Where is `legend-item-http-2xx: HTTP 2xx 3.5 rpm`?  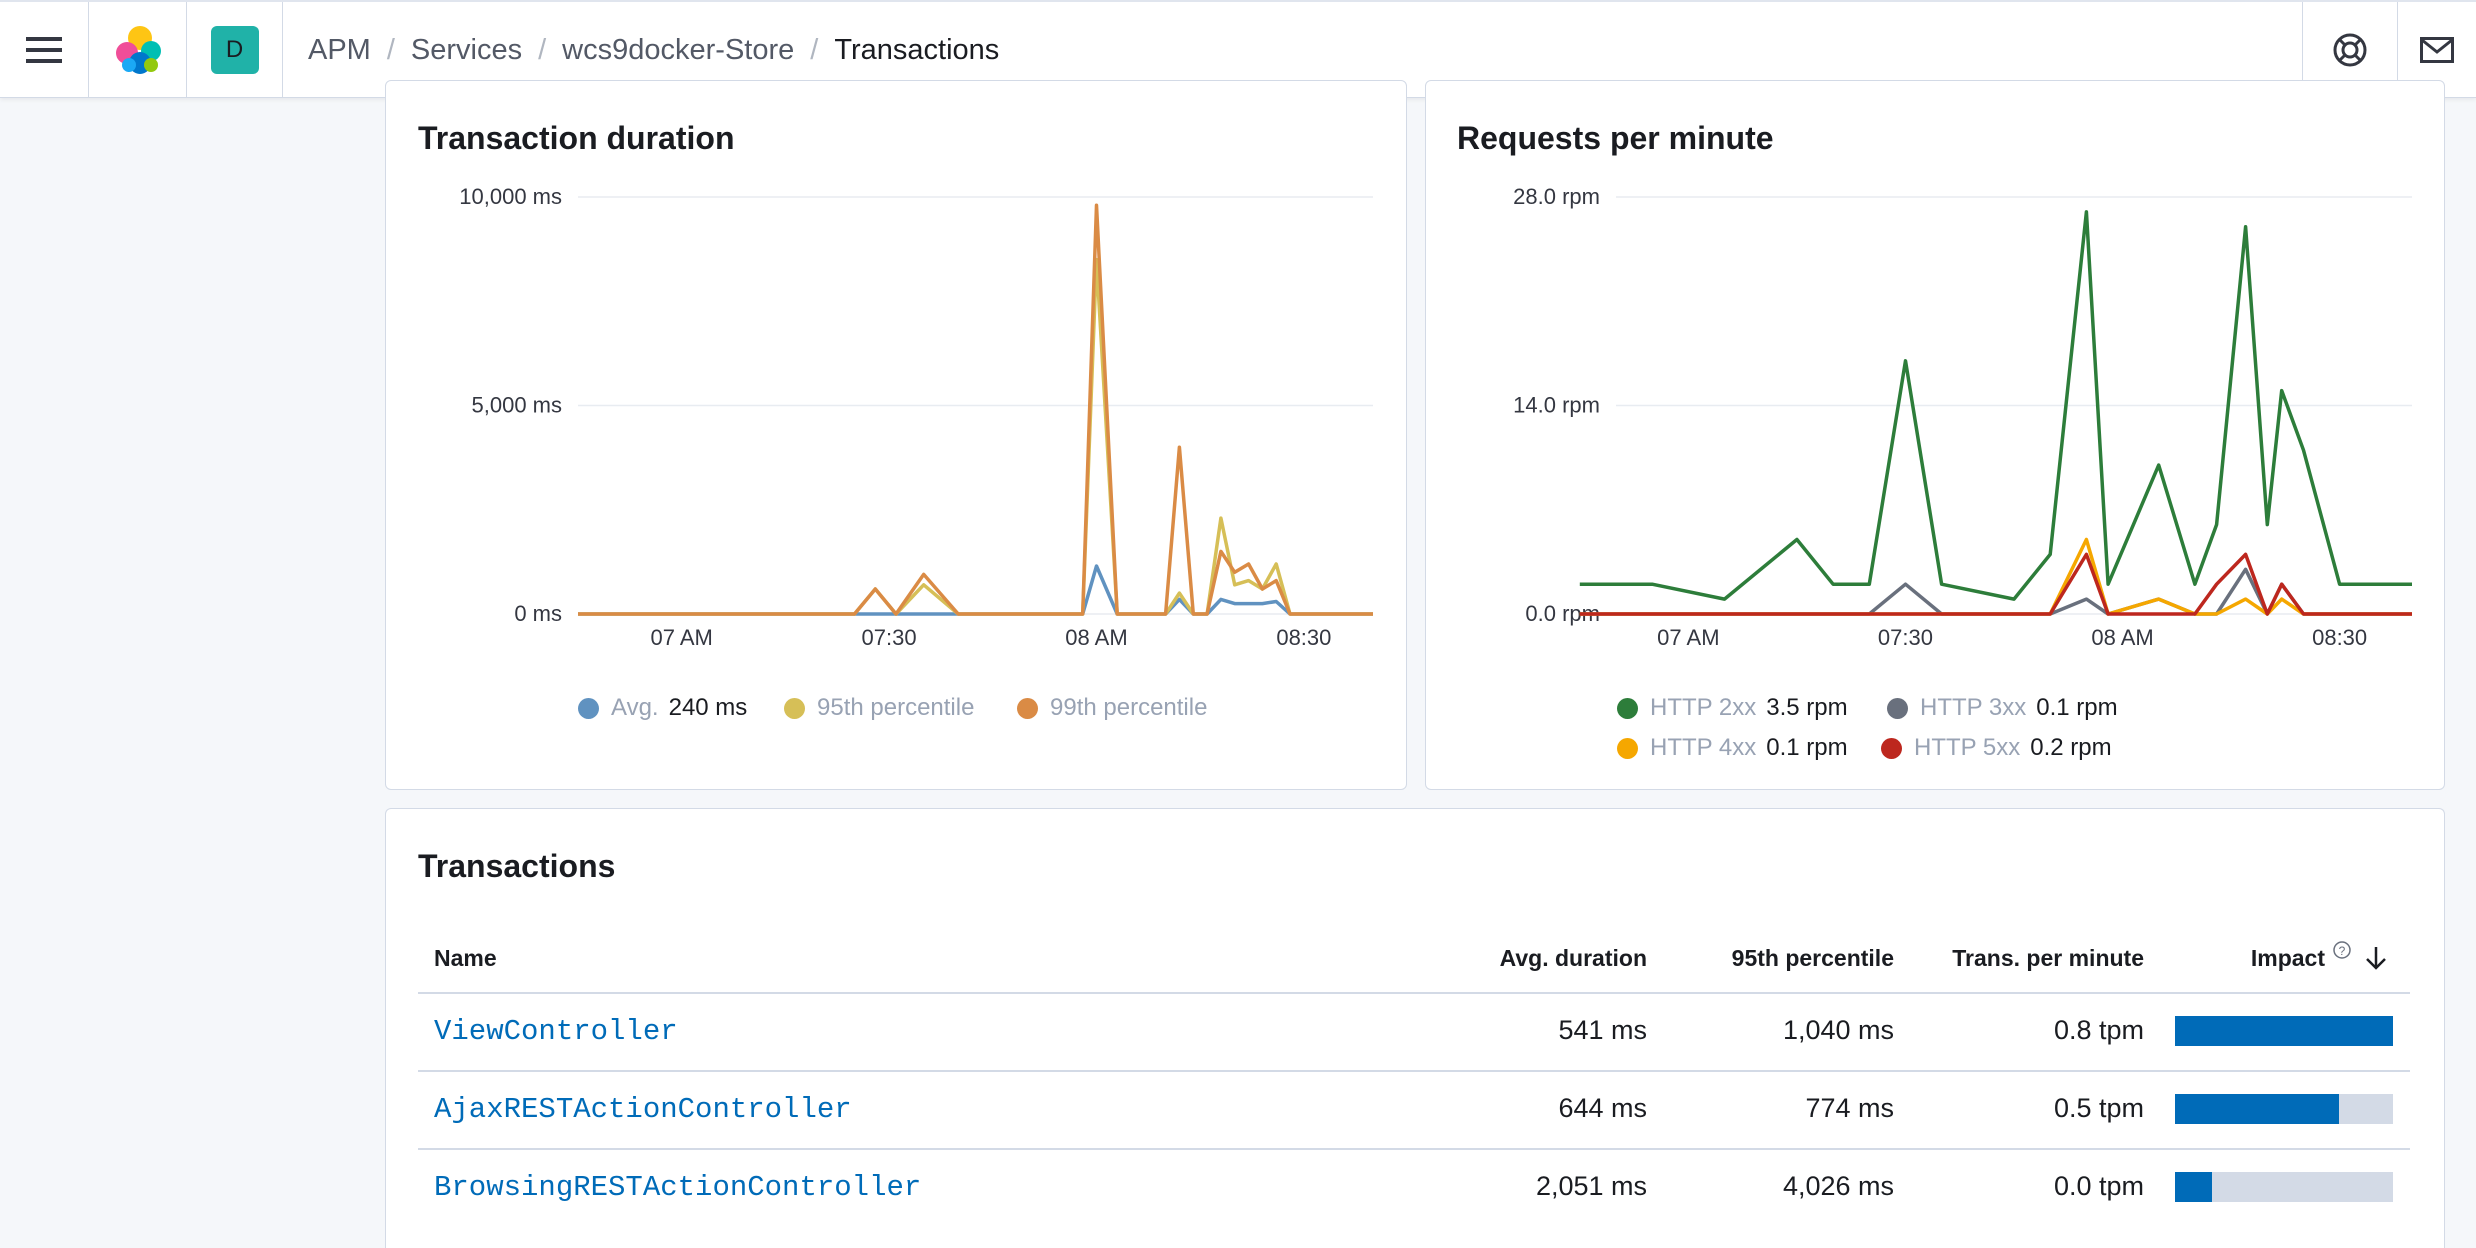 legend-item-http-2xx: HTTP 2xx 3.5 rpm is located at coordinates (1732, 708).